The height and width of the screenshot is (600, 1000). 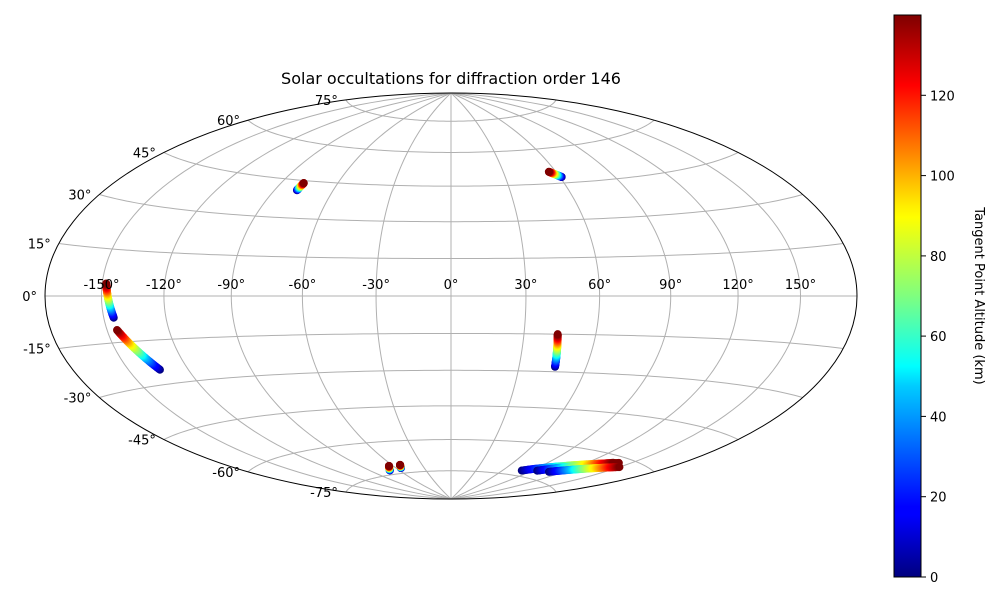 I want to click on lat-tick-label: 30°, so click(x=79, y=196).